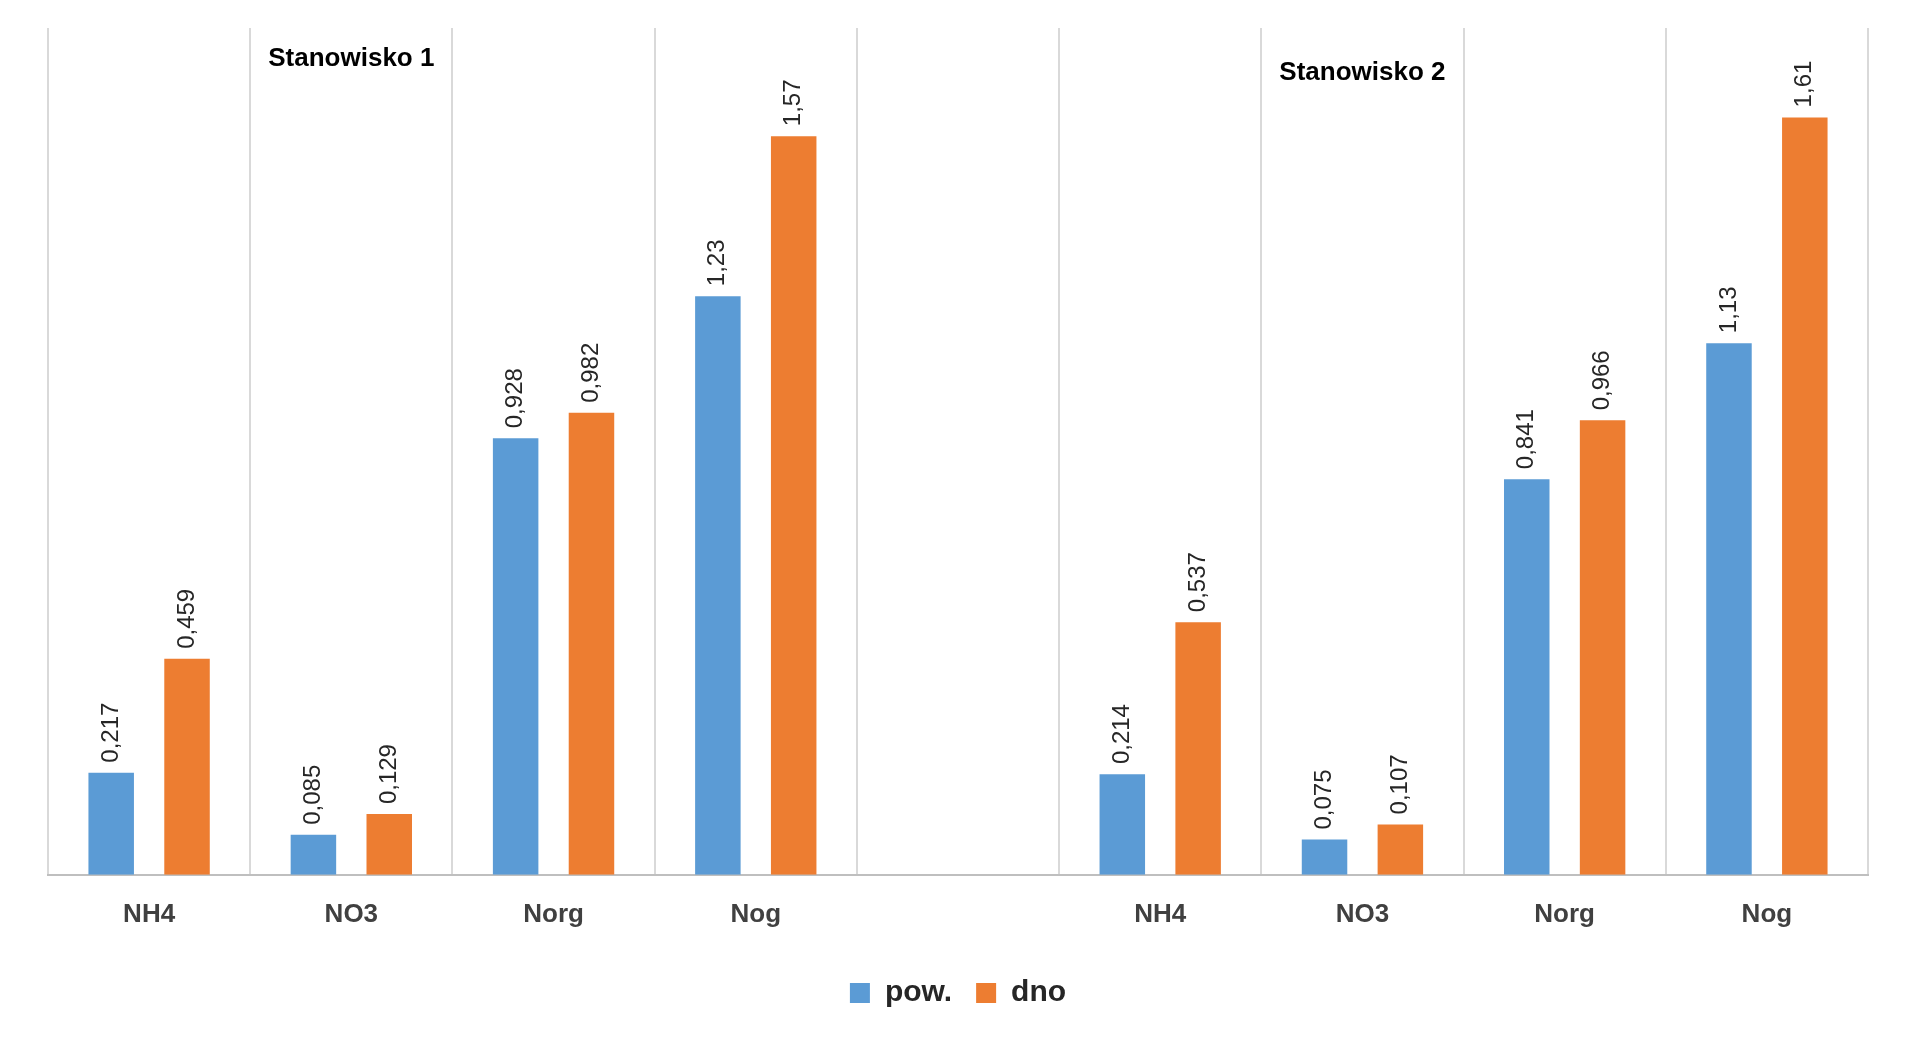 The image size is (1912, 1046). What do you see at coordinates (1601, 380) in the screenshot?
I see `data-label: 0,966` at bounding box center [1601, 380].